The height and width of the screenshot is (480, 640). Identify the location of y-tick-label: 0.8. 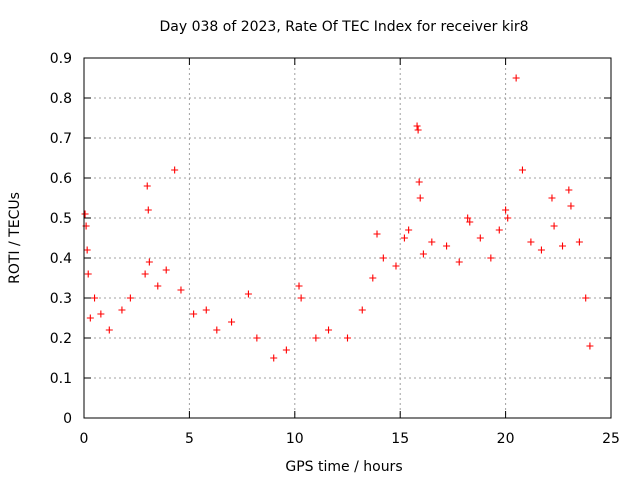
(61, 99).